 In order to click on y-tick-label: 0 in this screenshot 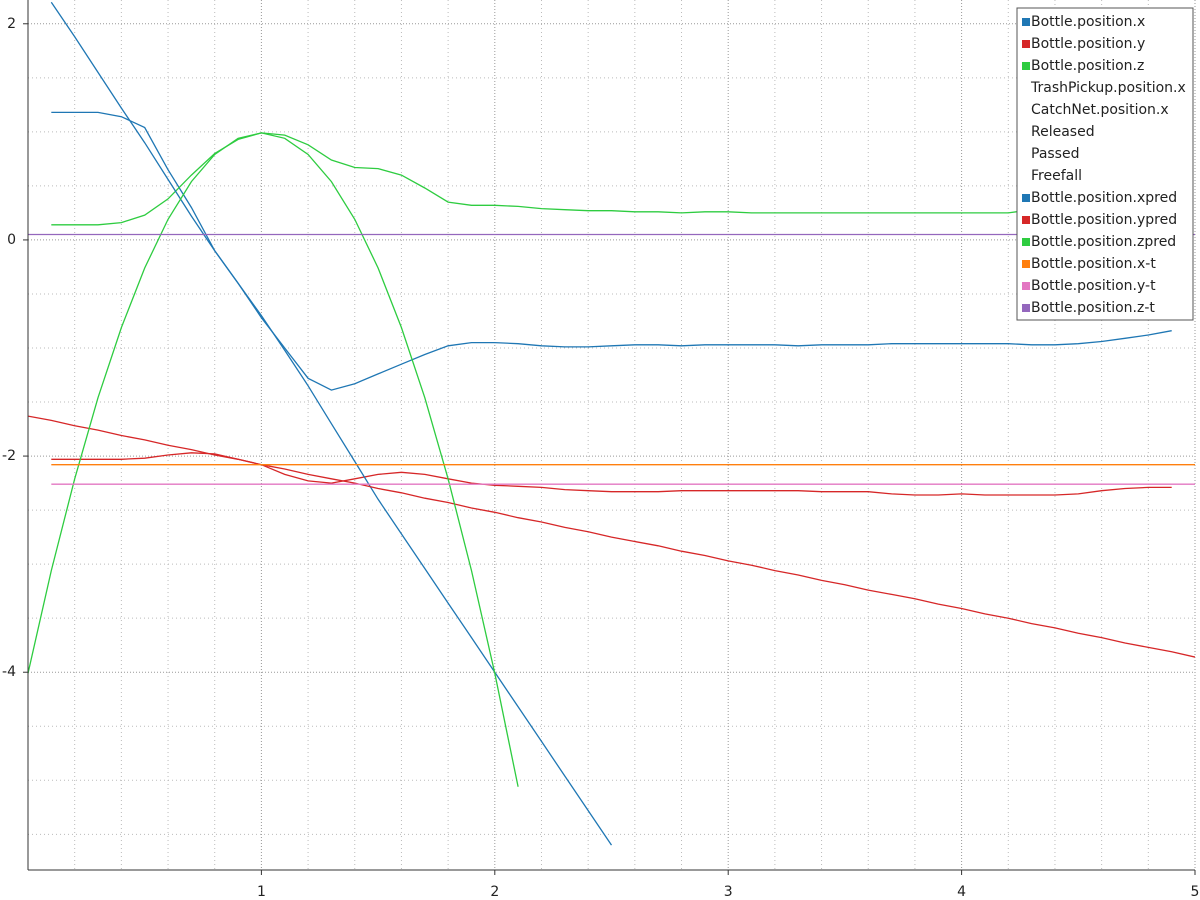, I will do `click(11, 240)`.